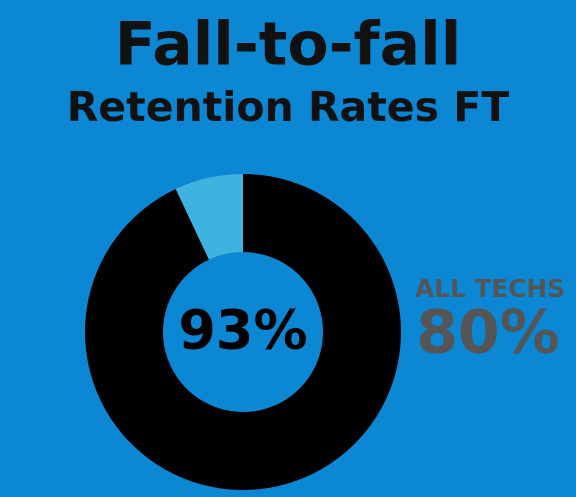 This screenshot has width=576, height=497. What do you see at coordinates (490, 288) in the screenshot?
I see `annotation: ALL TECHS` at bounding box center [490, 288].